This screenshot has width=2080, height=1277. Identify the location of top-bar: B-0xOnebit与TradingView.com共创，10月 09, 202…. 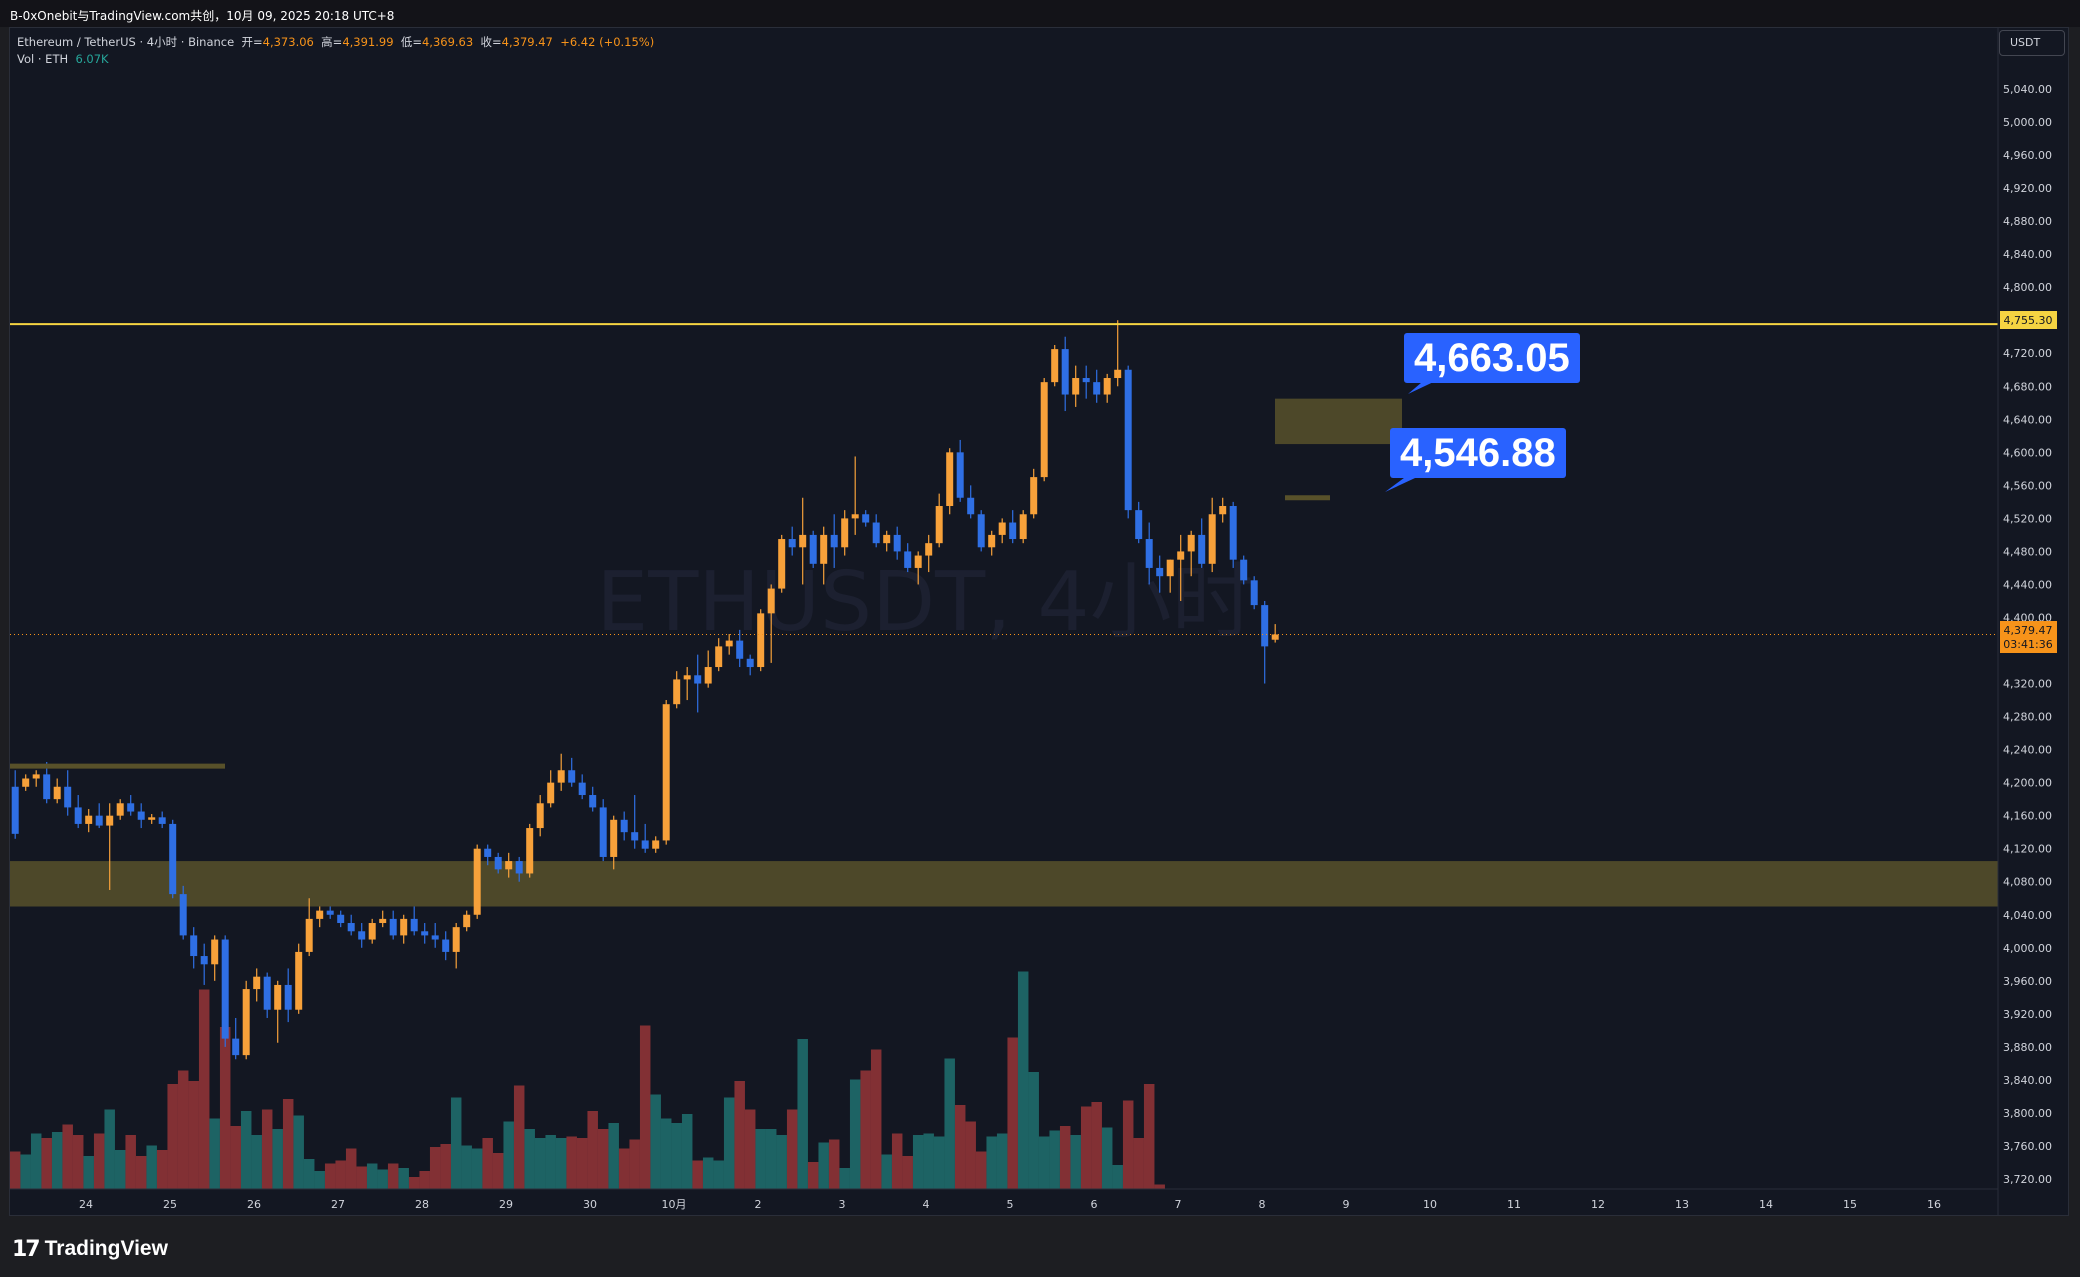
(1040, 13).